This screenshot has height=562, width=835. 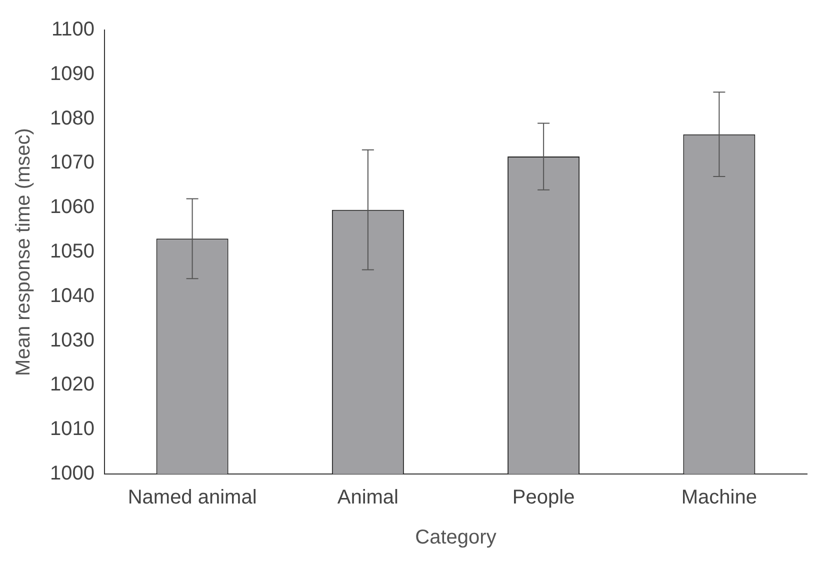 I want to click on y-tick-label: 1090, so click(x=72, y=73).